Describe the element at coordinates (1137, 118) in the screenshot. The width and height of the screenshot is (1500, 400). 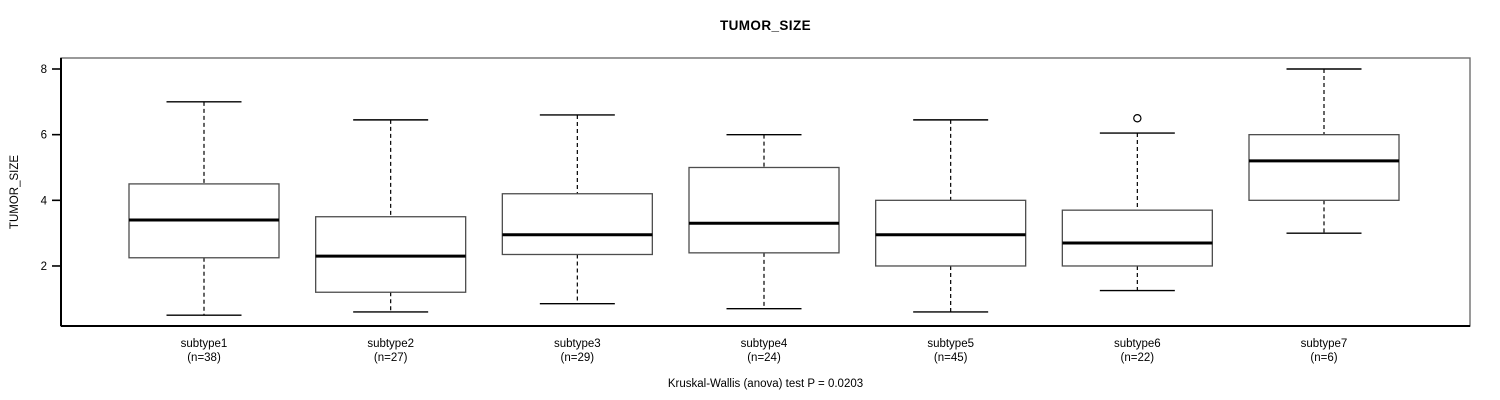
I see `outlier-point` at that location.